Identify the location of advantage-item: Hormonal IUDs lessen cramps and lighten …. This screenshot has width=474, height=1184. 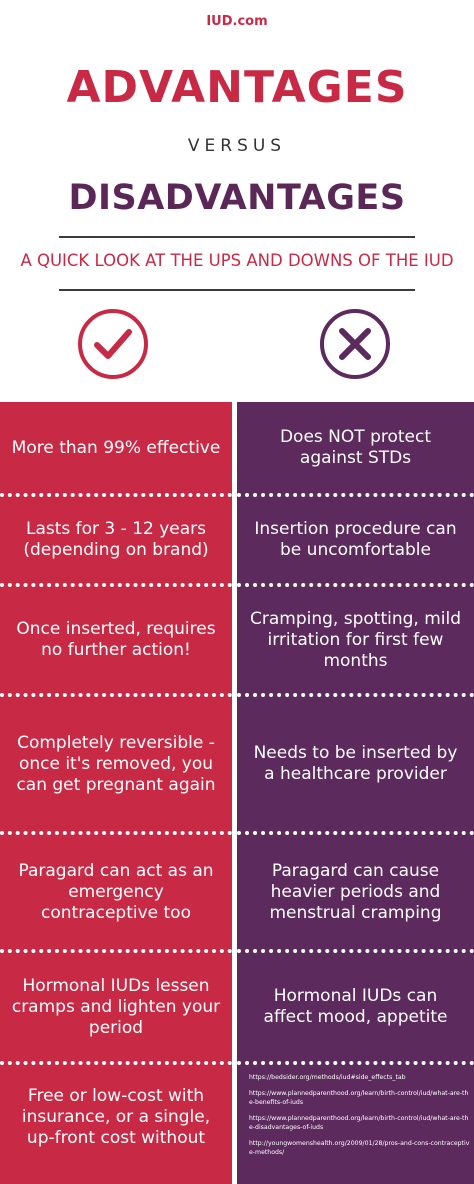
(116, 1006).